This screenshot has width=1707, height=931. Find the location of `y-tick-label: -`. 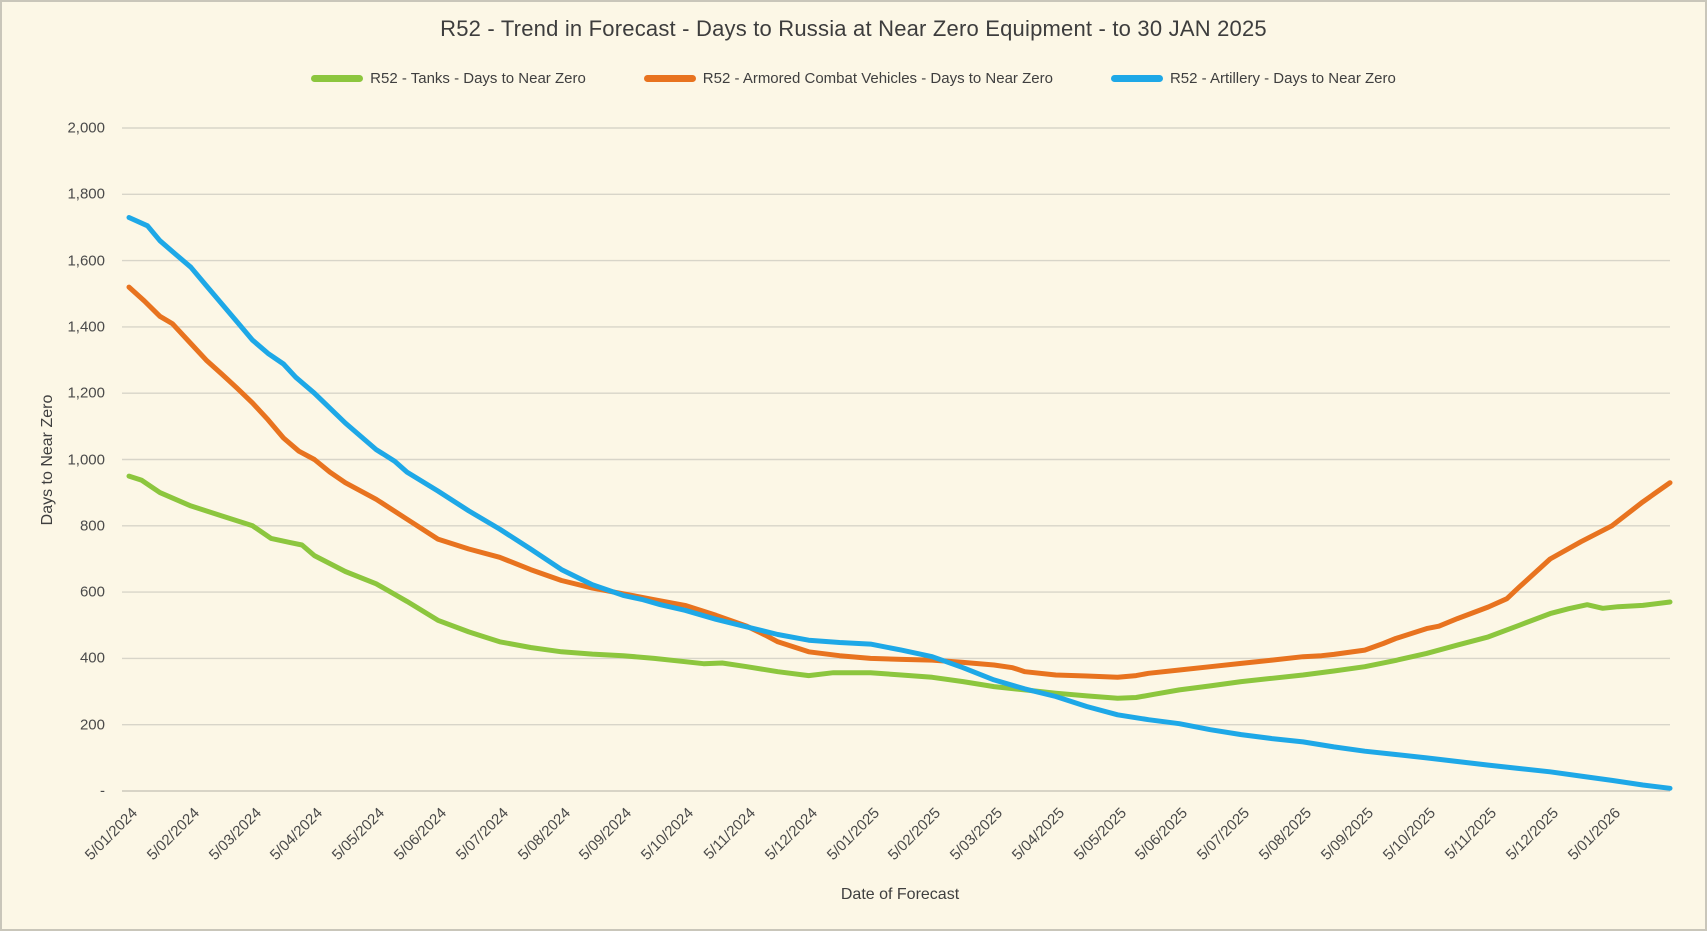

y-tick-label: - is located at coordinates (102, 791).